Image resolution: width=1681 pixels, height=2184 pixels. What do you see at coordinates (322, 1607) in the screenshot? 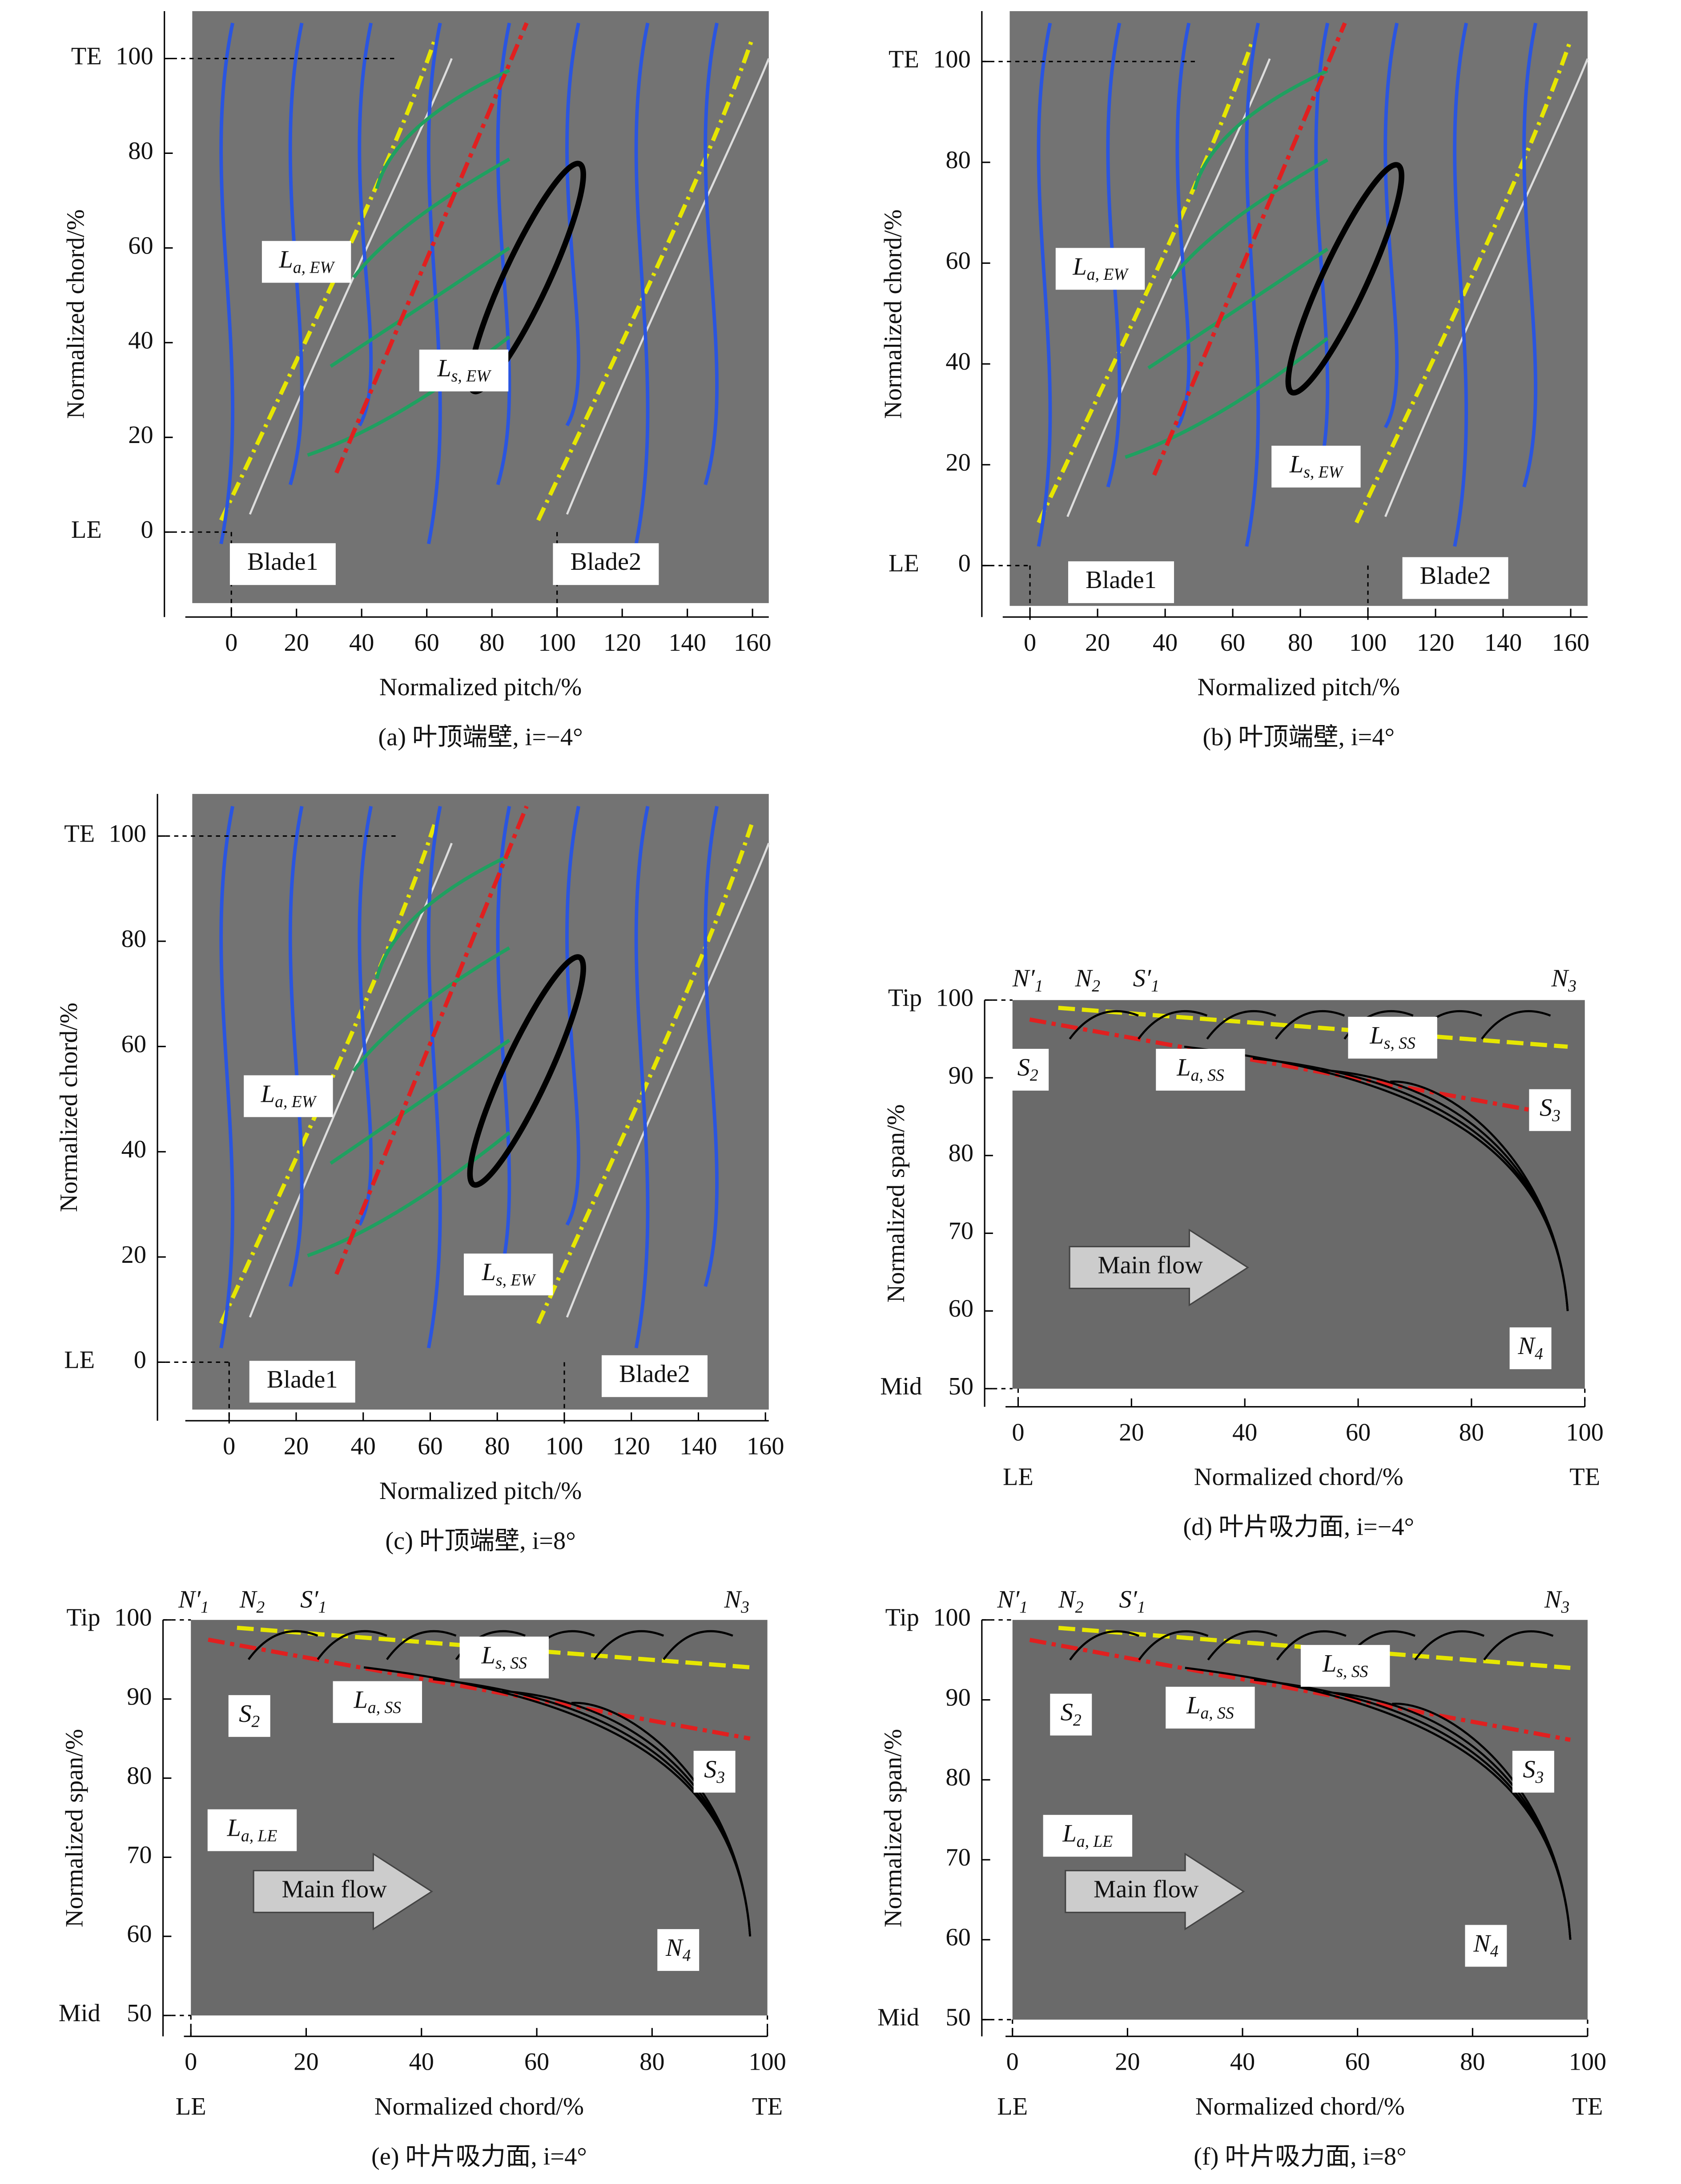
I see `annotation-subscript: 1` at bounding box center [322, 1607].